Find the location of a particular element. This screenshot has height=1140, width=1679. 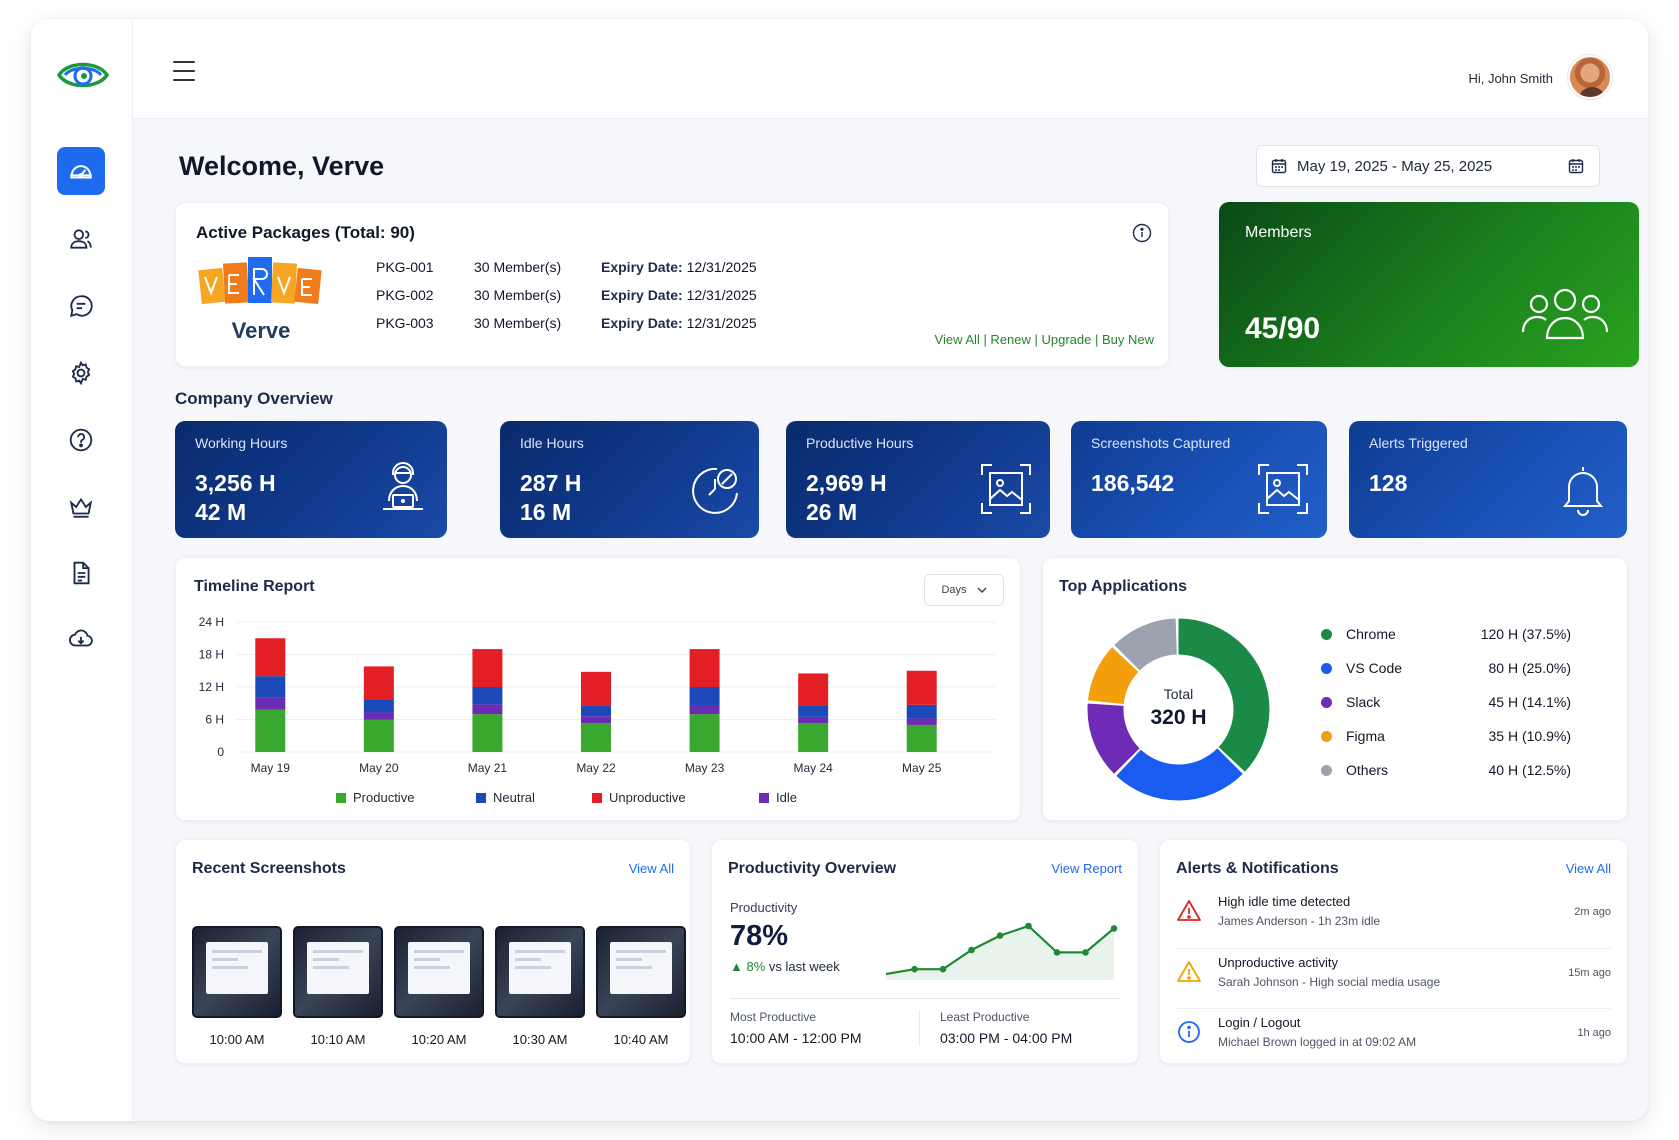

app-row: VS Code 80 H (25.0%) is located at coordinates (1446, 668).